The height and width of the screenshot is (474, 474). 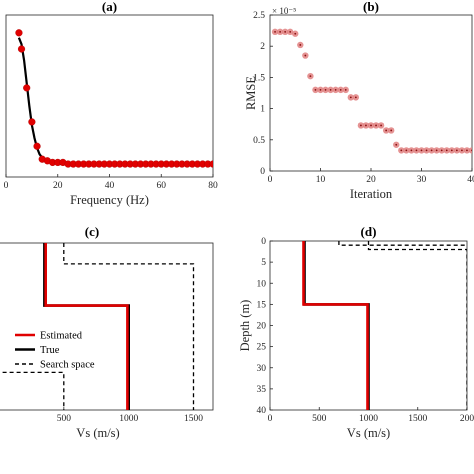 I want to click on y-tick-label: 30, so click(x=262, y=369).